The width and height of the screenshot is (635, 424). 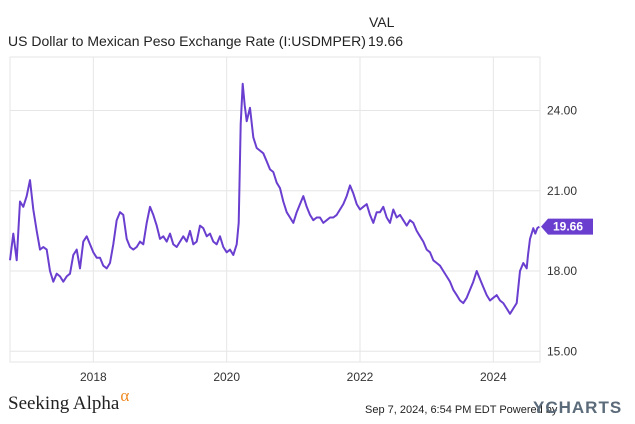 I want to click on footer-attribution: Sep 7, 2024, 6:54 PM EDT Powered by, so click(x=461, y=410).